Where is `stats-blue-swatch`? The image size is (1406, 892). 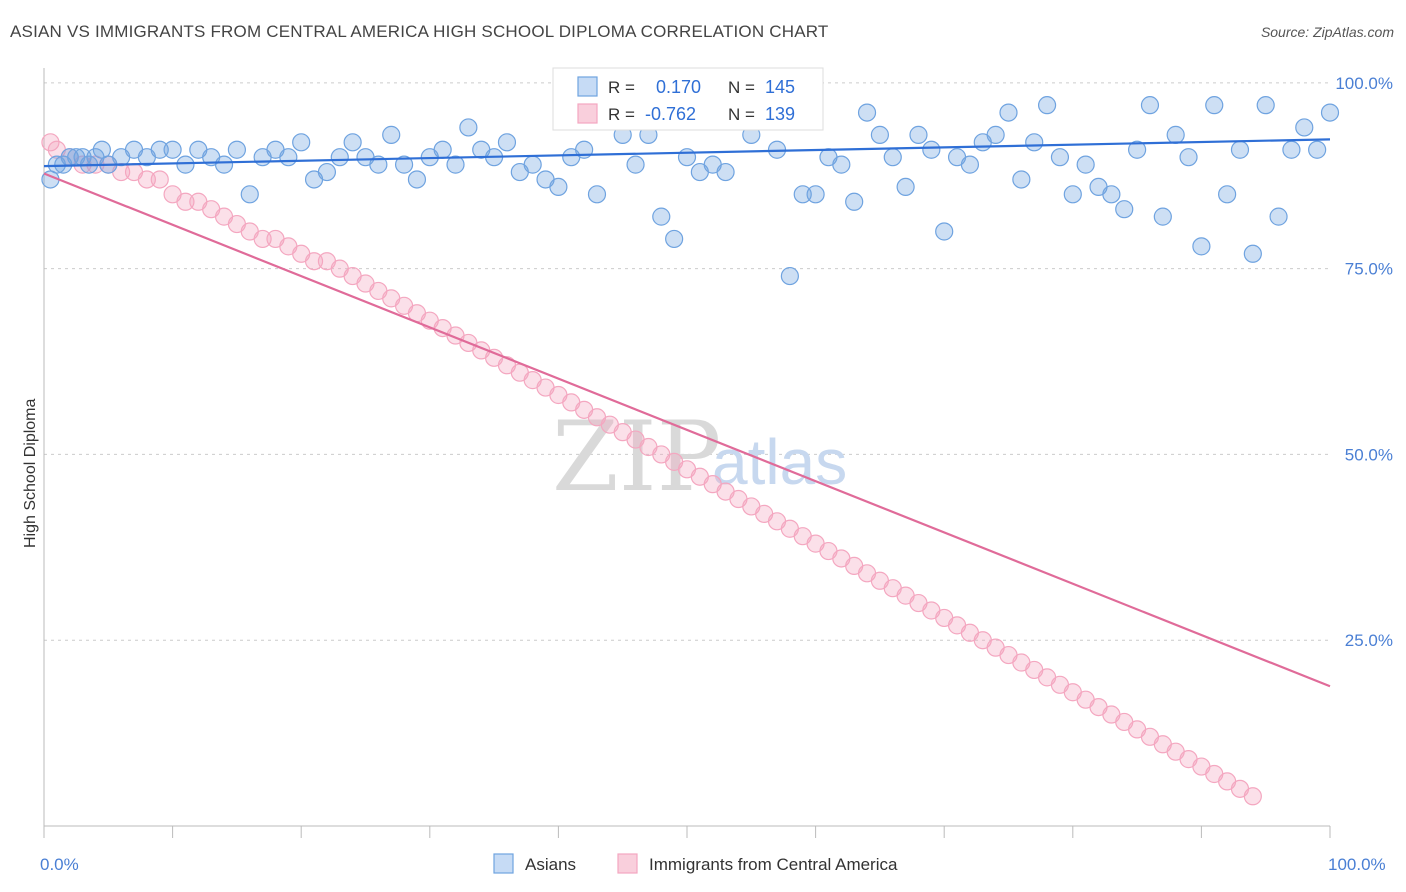
stats-blue-swatch is located at coordinates (587, 86).